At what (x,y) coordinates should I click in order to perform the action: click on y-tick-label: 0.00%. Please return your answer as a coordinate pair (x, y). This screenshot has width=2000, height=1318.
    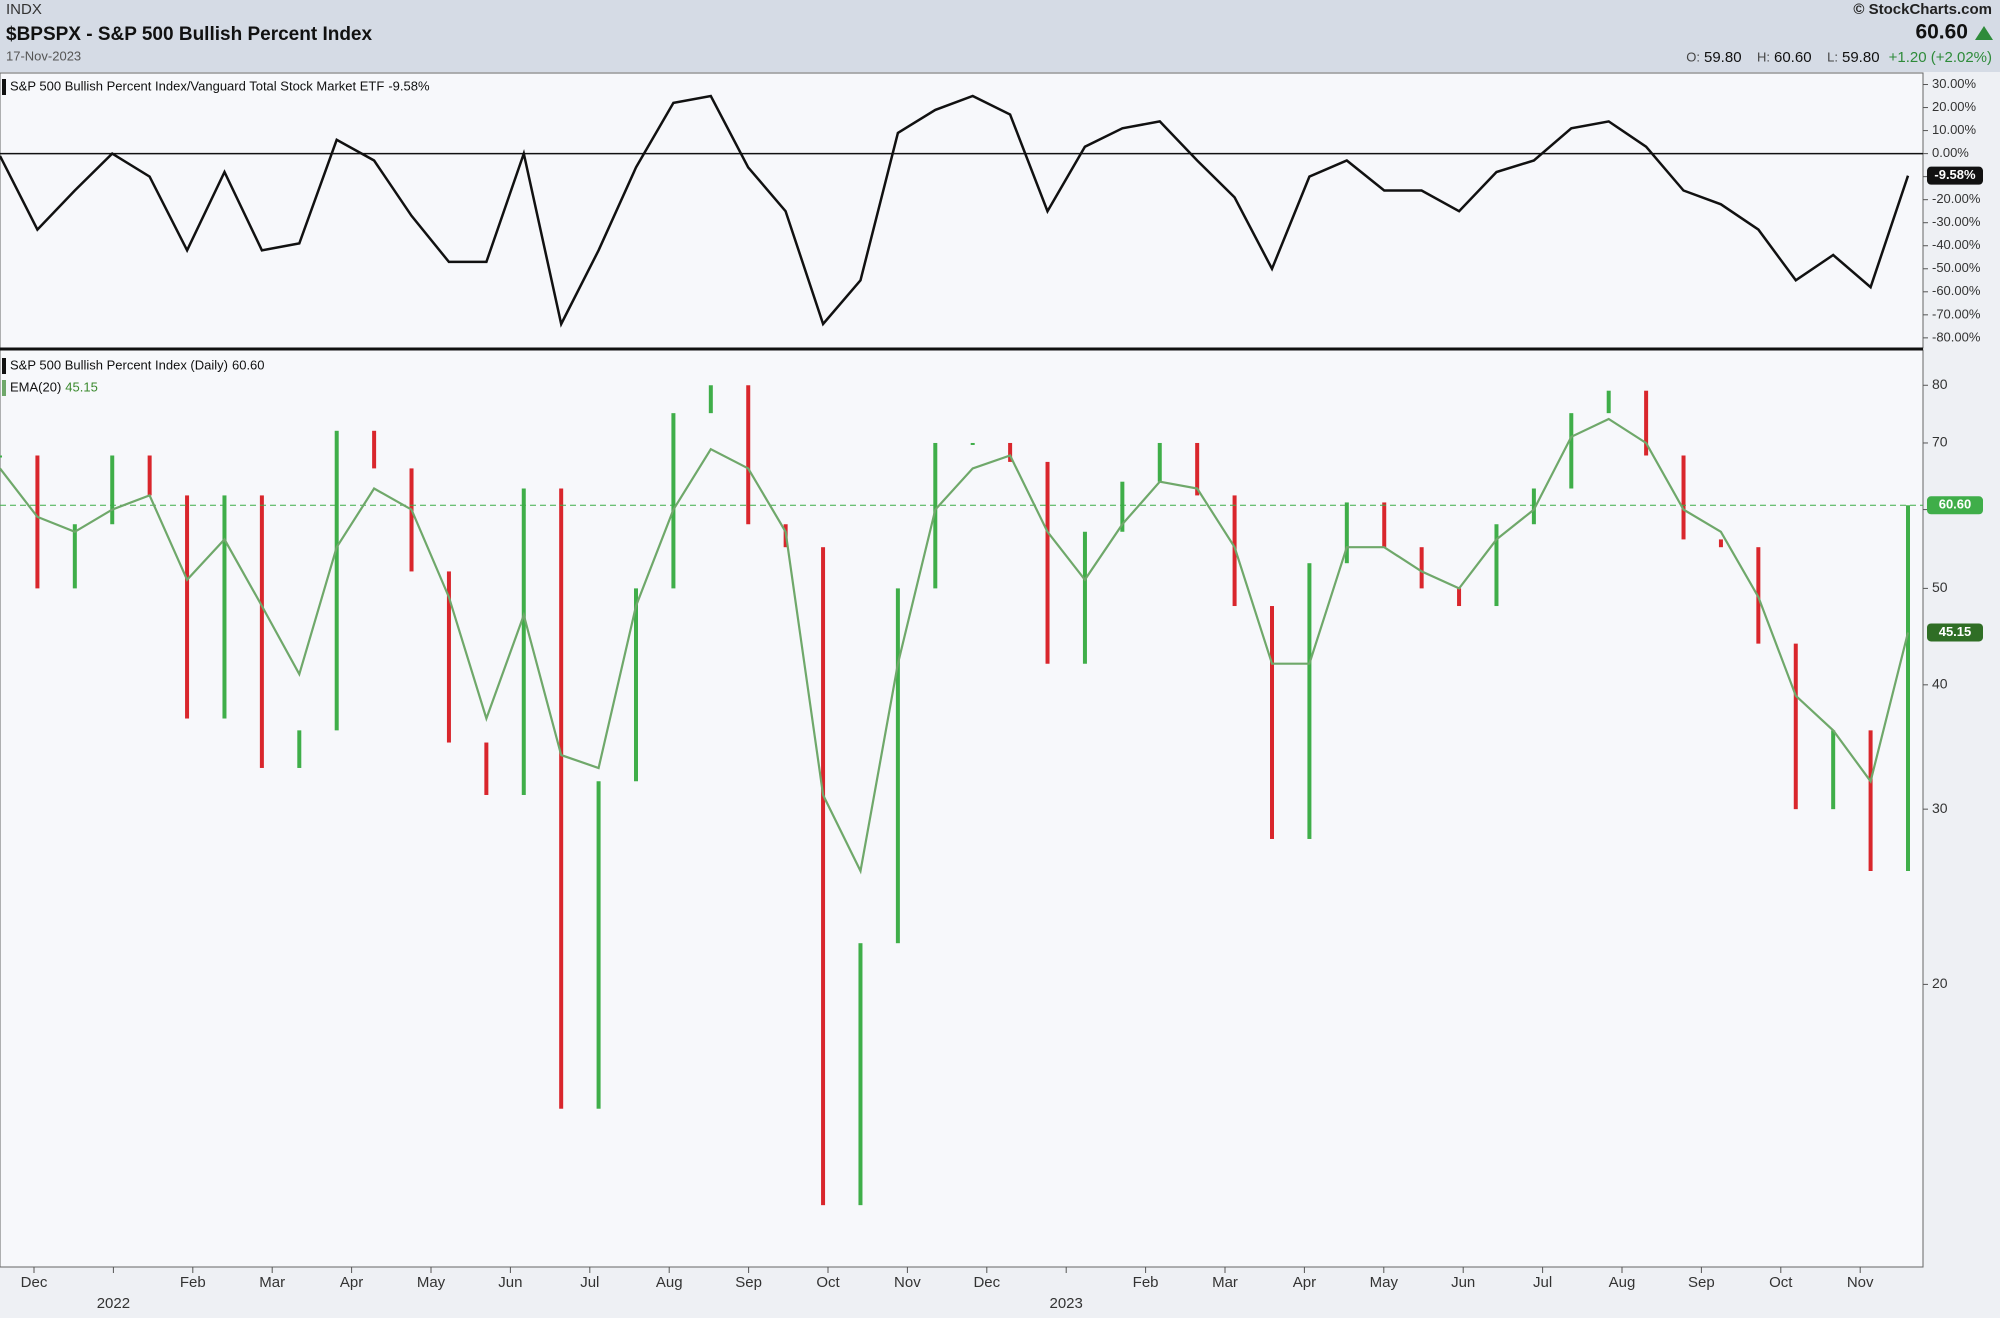
    Looking at the image, I should click on (1950, 152).